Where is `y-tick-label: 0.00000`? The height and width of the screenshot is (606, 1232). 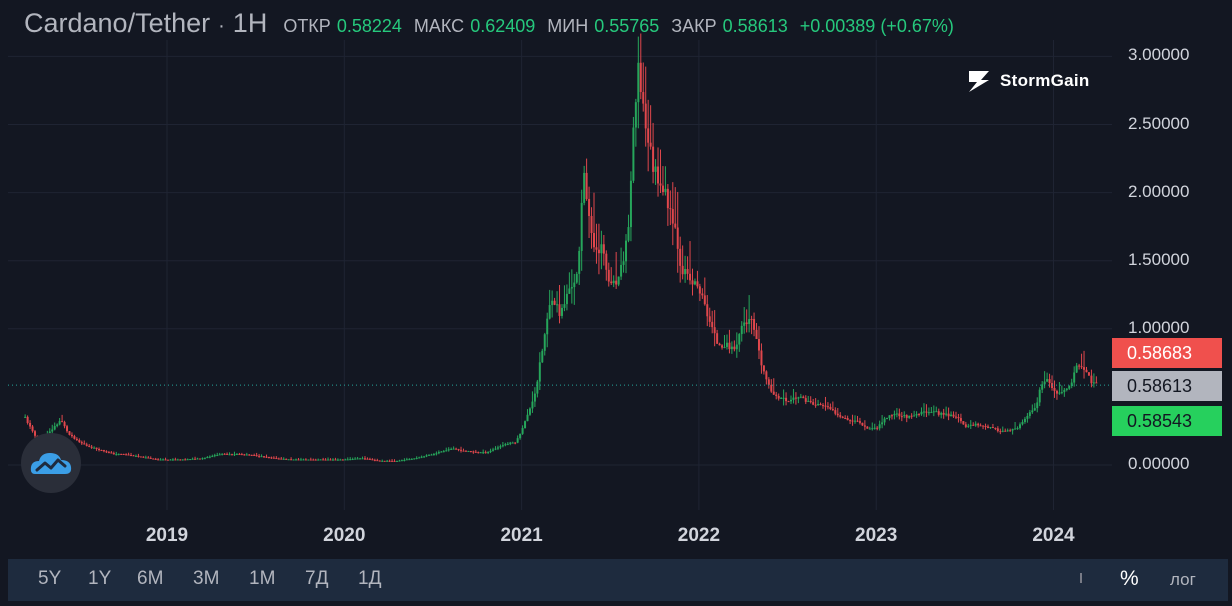 y-tick-label: 0.00000 is located at coordinates (1159, 463).